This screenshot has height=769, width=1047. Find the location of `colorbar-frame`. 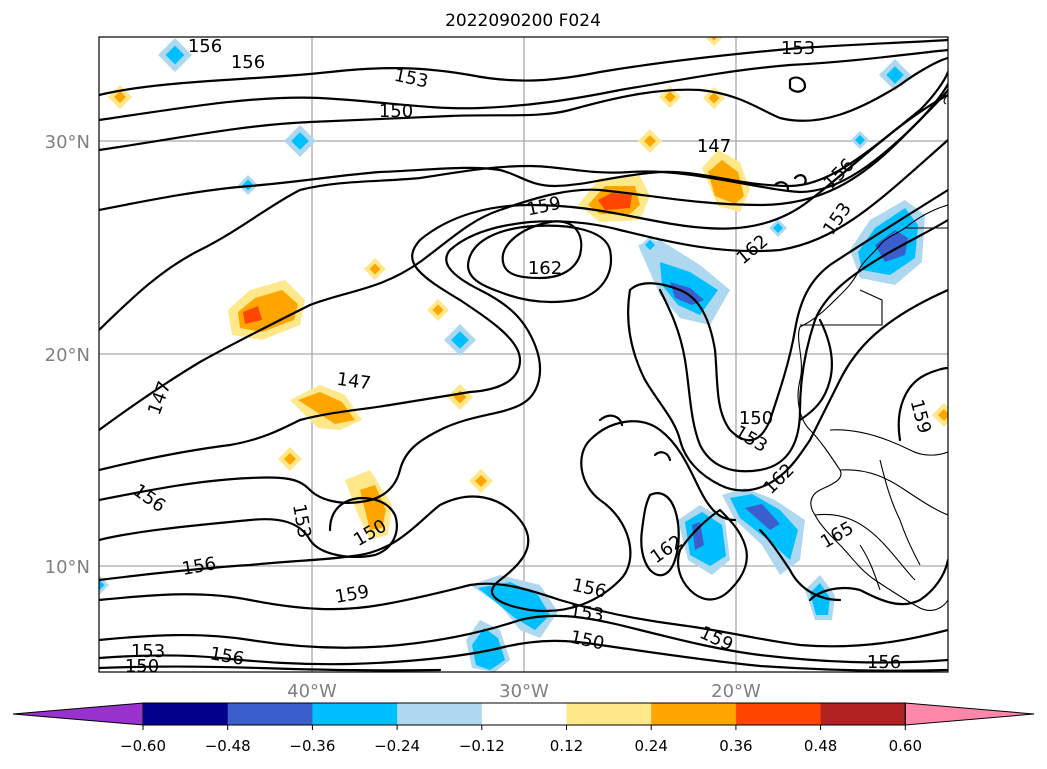

colorbar-frame is located at coordinates (524, 714).